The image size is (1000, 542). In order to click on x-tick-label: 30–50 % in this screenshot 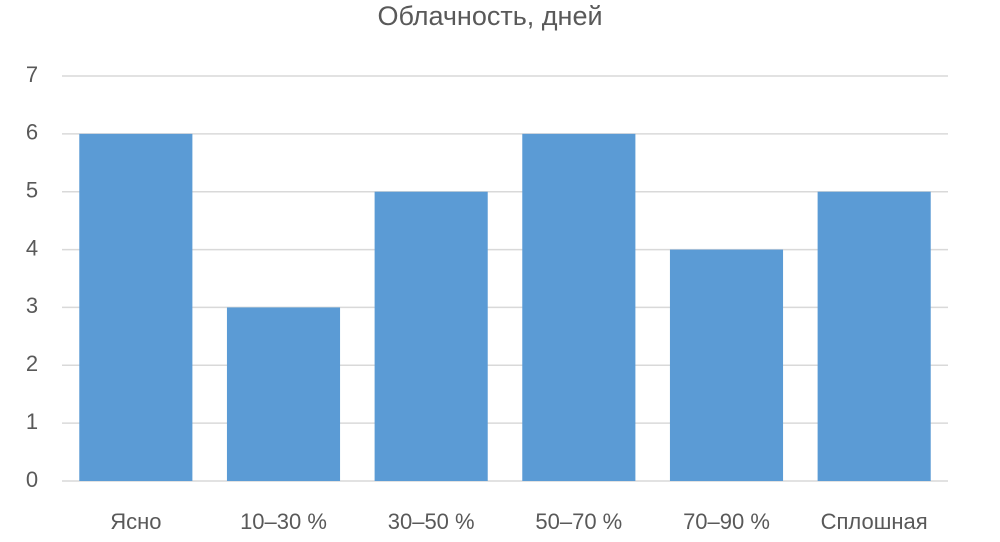, I will do `click(431, 521)`.